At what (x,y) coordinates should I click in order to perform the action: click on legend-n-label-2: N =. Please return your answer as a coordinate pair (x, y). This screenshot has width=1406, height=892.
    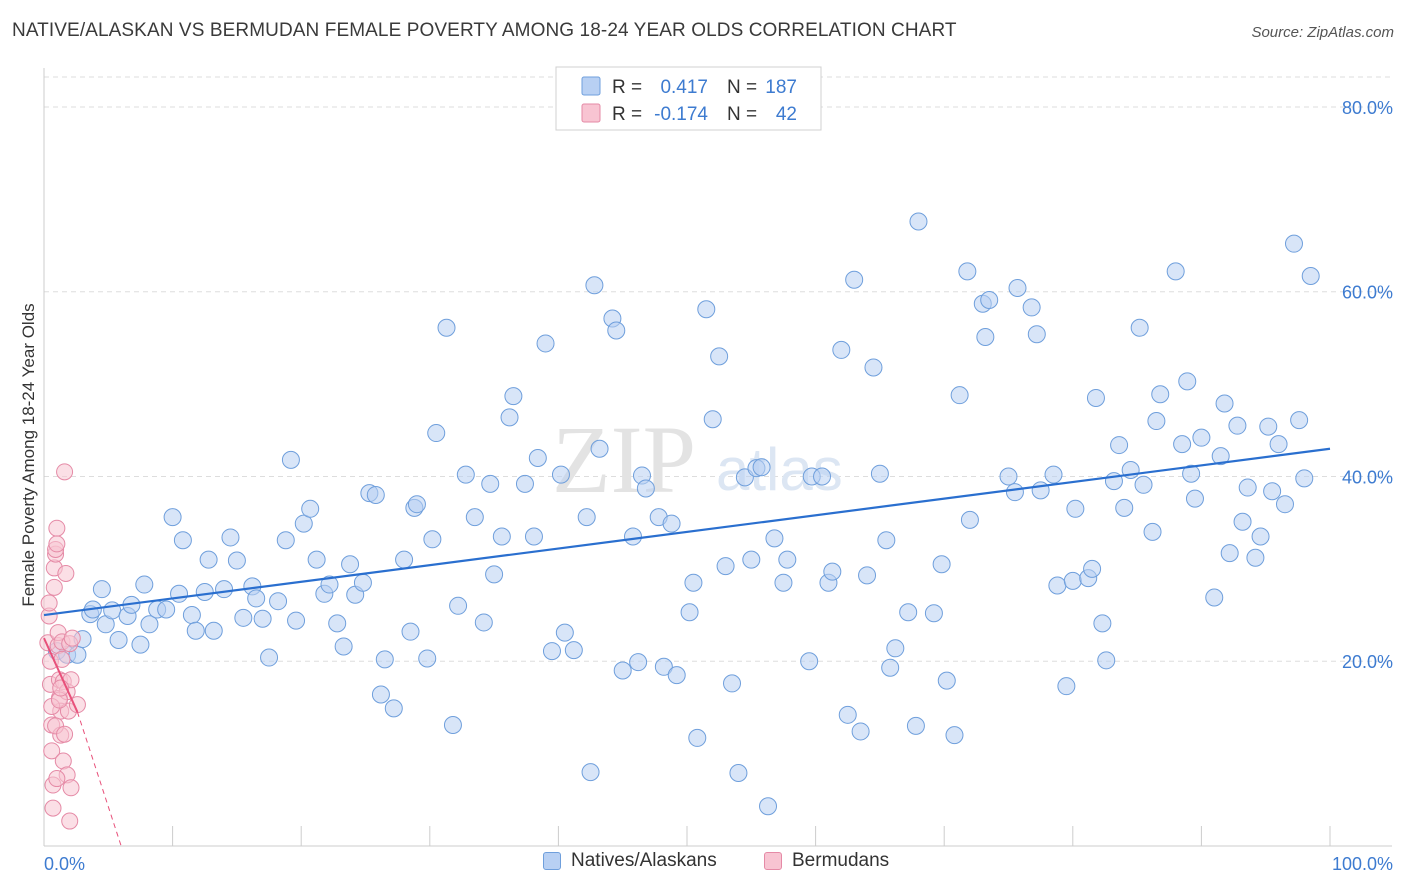
    Looking at the image, I should click on (742, 114).